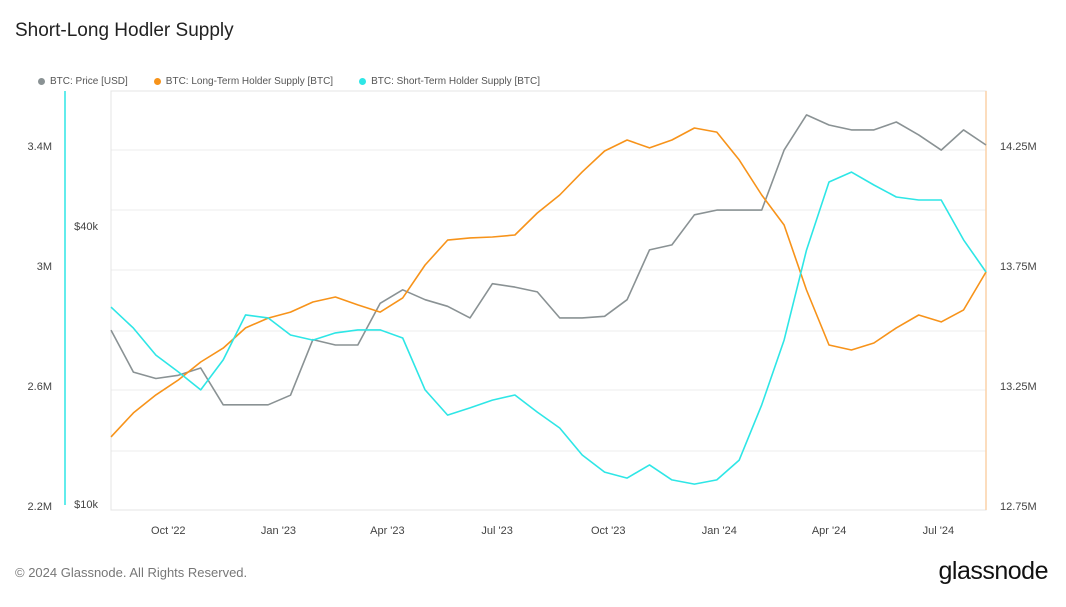 The height and width of the screenshot is (607, 1066). I want to click on legend-item-lth: BTC: Long-Term Holder Supply [BTC], so click(243, 81).